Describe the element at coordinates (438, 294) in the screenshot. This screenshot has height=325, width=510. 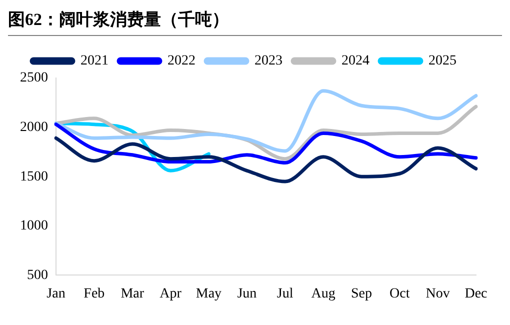
I see `x-tick-label: Nov` at that location.